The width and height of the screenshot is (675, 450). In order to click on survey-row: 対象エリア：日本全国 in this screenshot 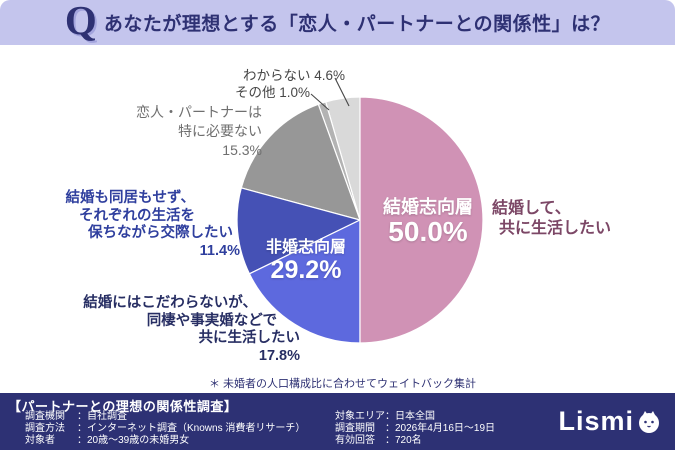, I will do `click(385, 416)`.